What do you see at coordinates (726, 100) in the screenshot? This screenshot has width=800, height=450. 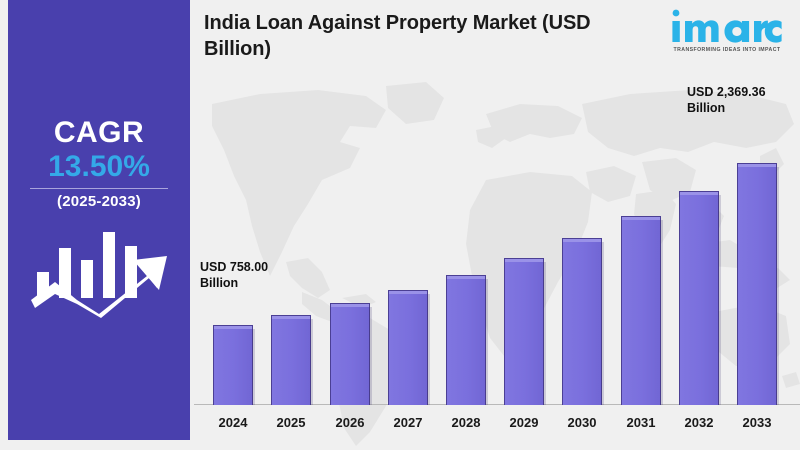 I see `value-callout-last: USD 2,369.36 Billion` at bounding box center [726, 100].